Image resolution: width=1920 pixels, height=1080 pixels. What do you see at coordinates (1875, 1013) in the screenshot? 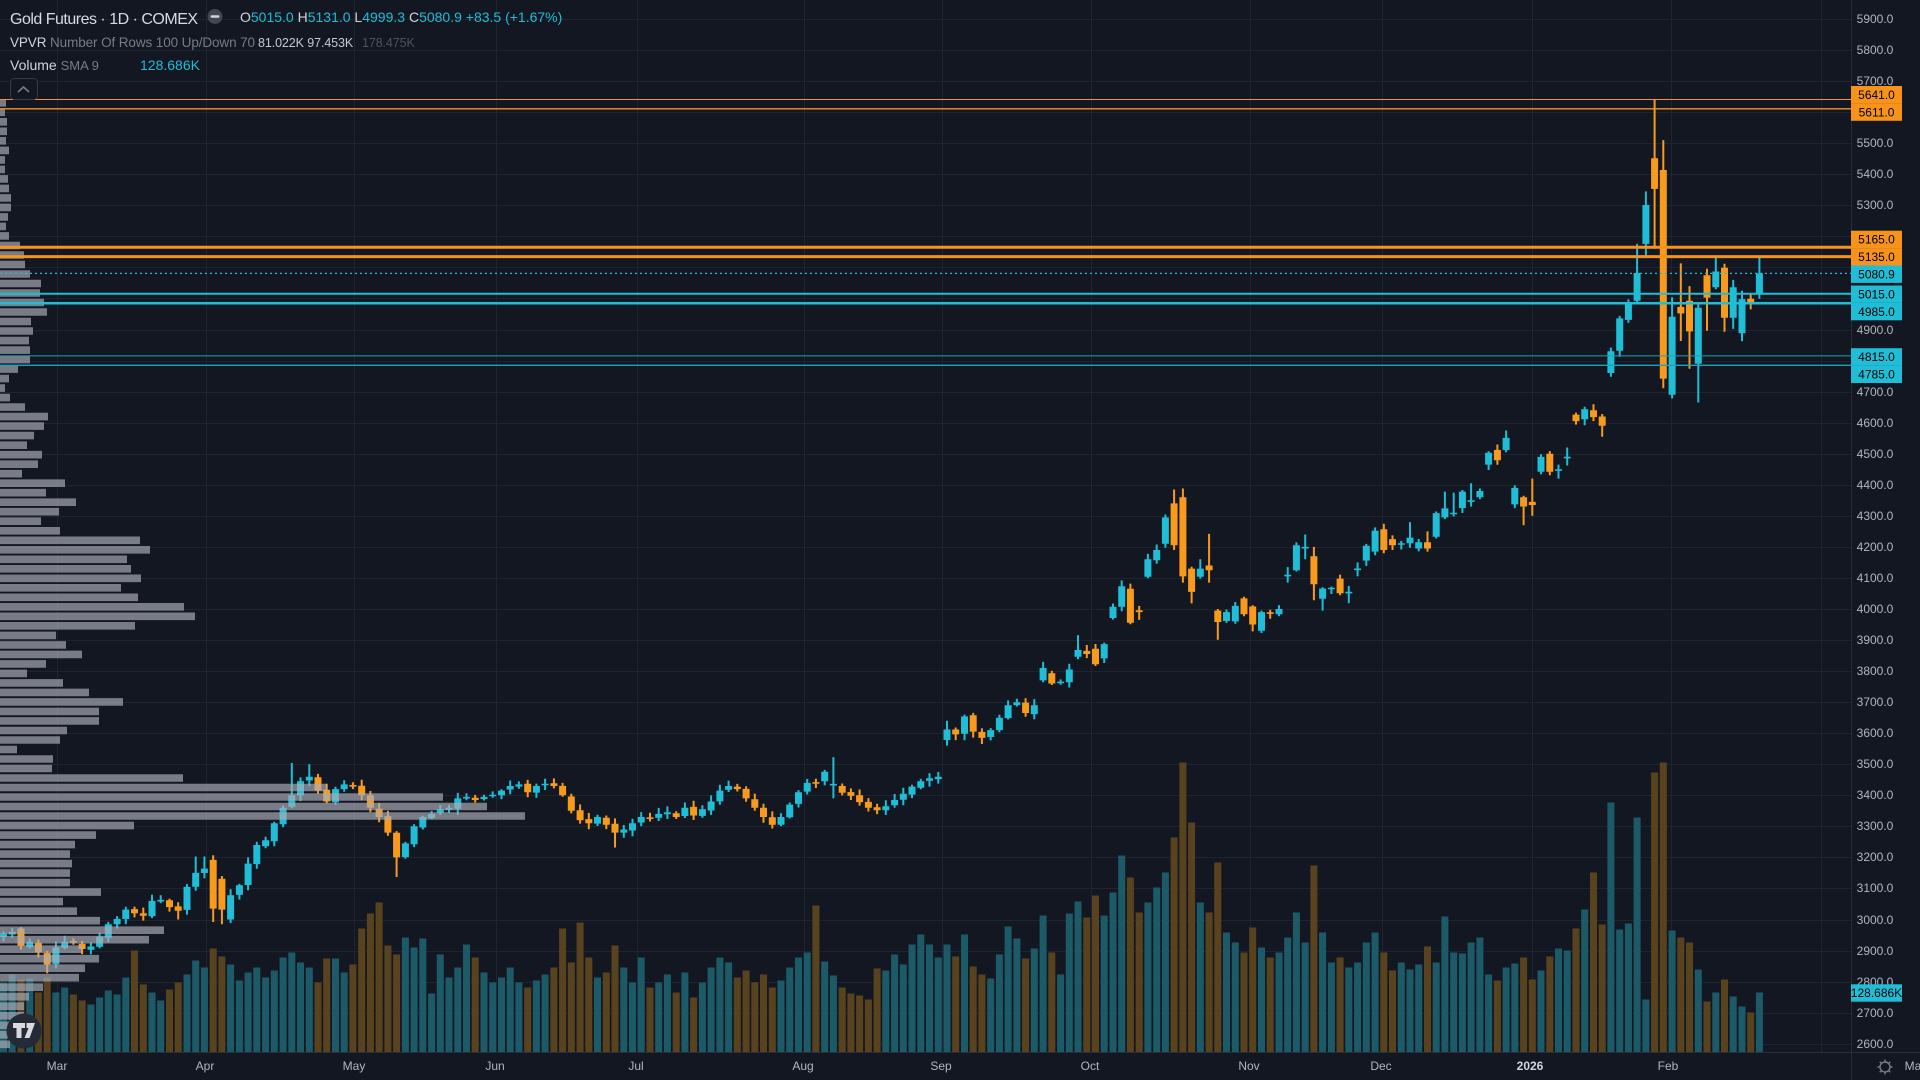
I see `svg-text: 2700.0` at bounding box center [1875, 1013].